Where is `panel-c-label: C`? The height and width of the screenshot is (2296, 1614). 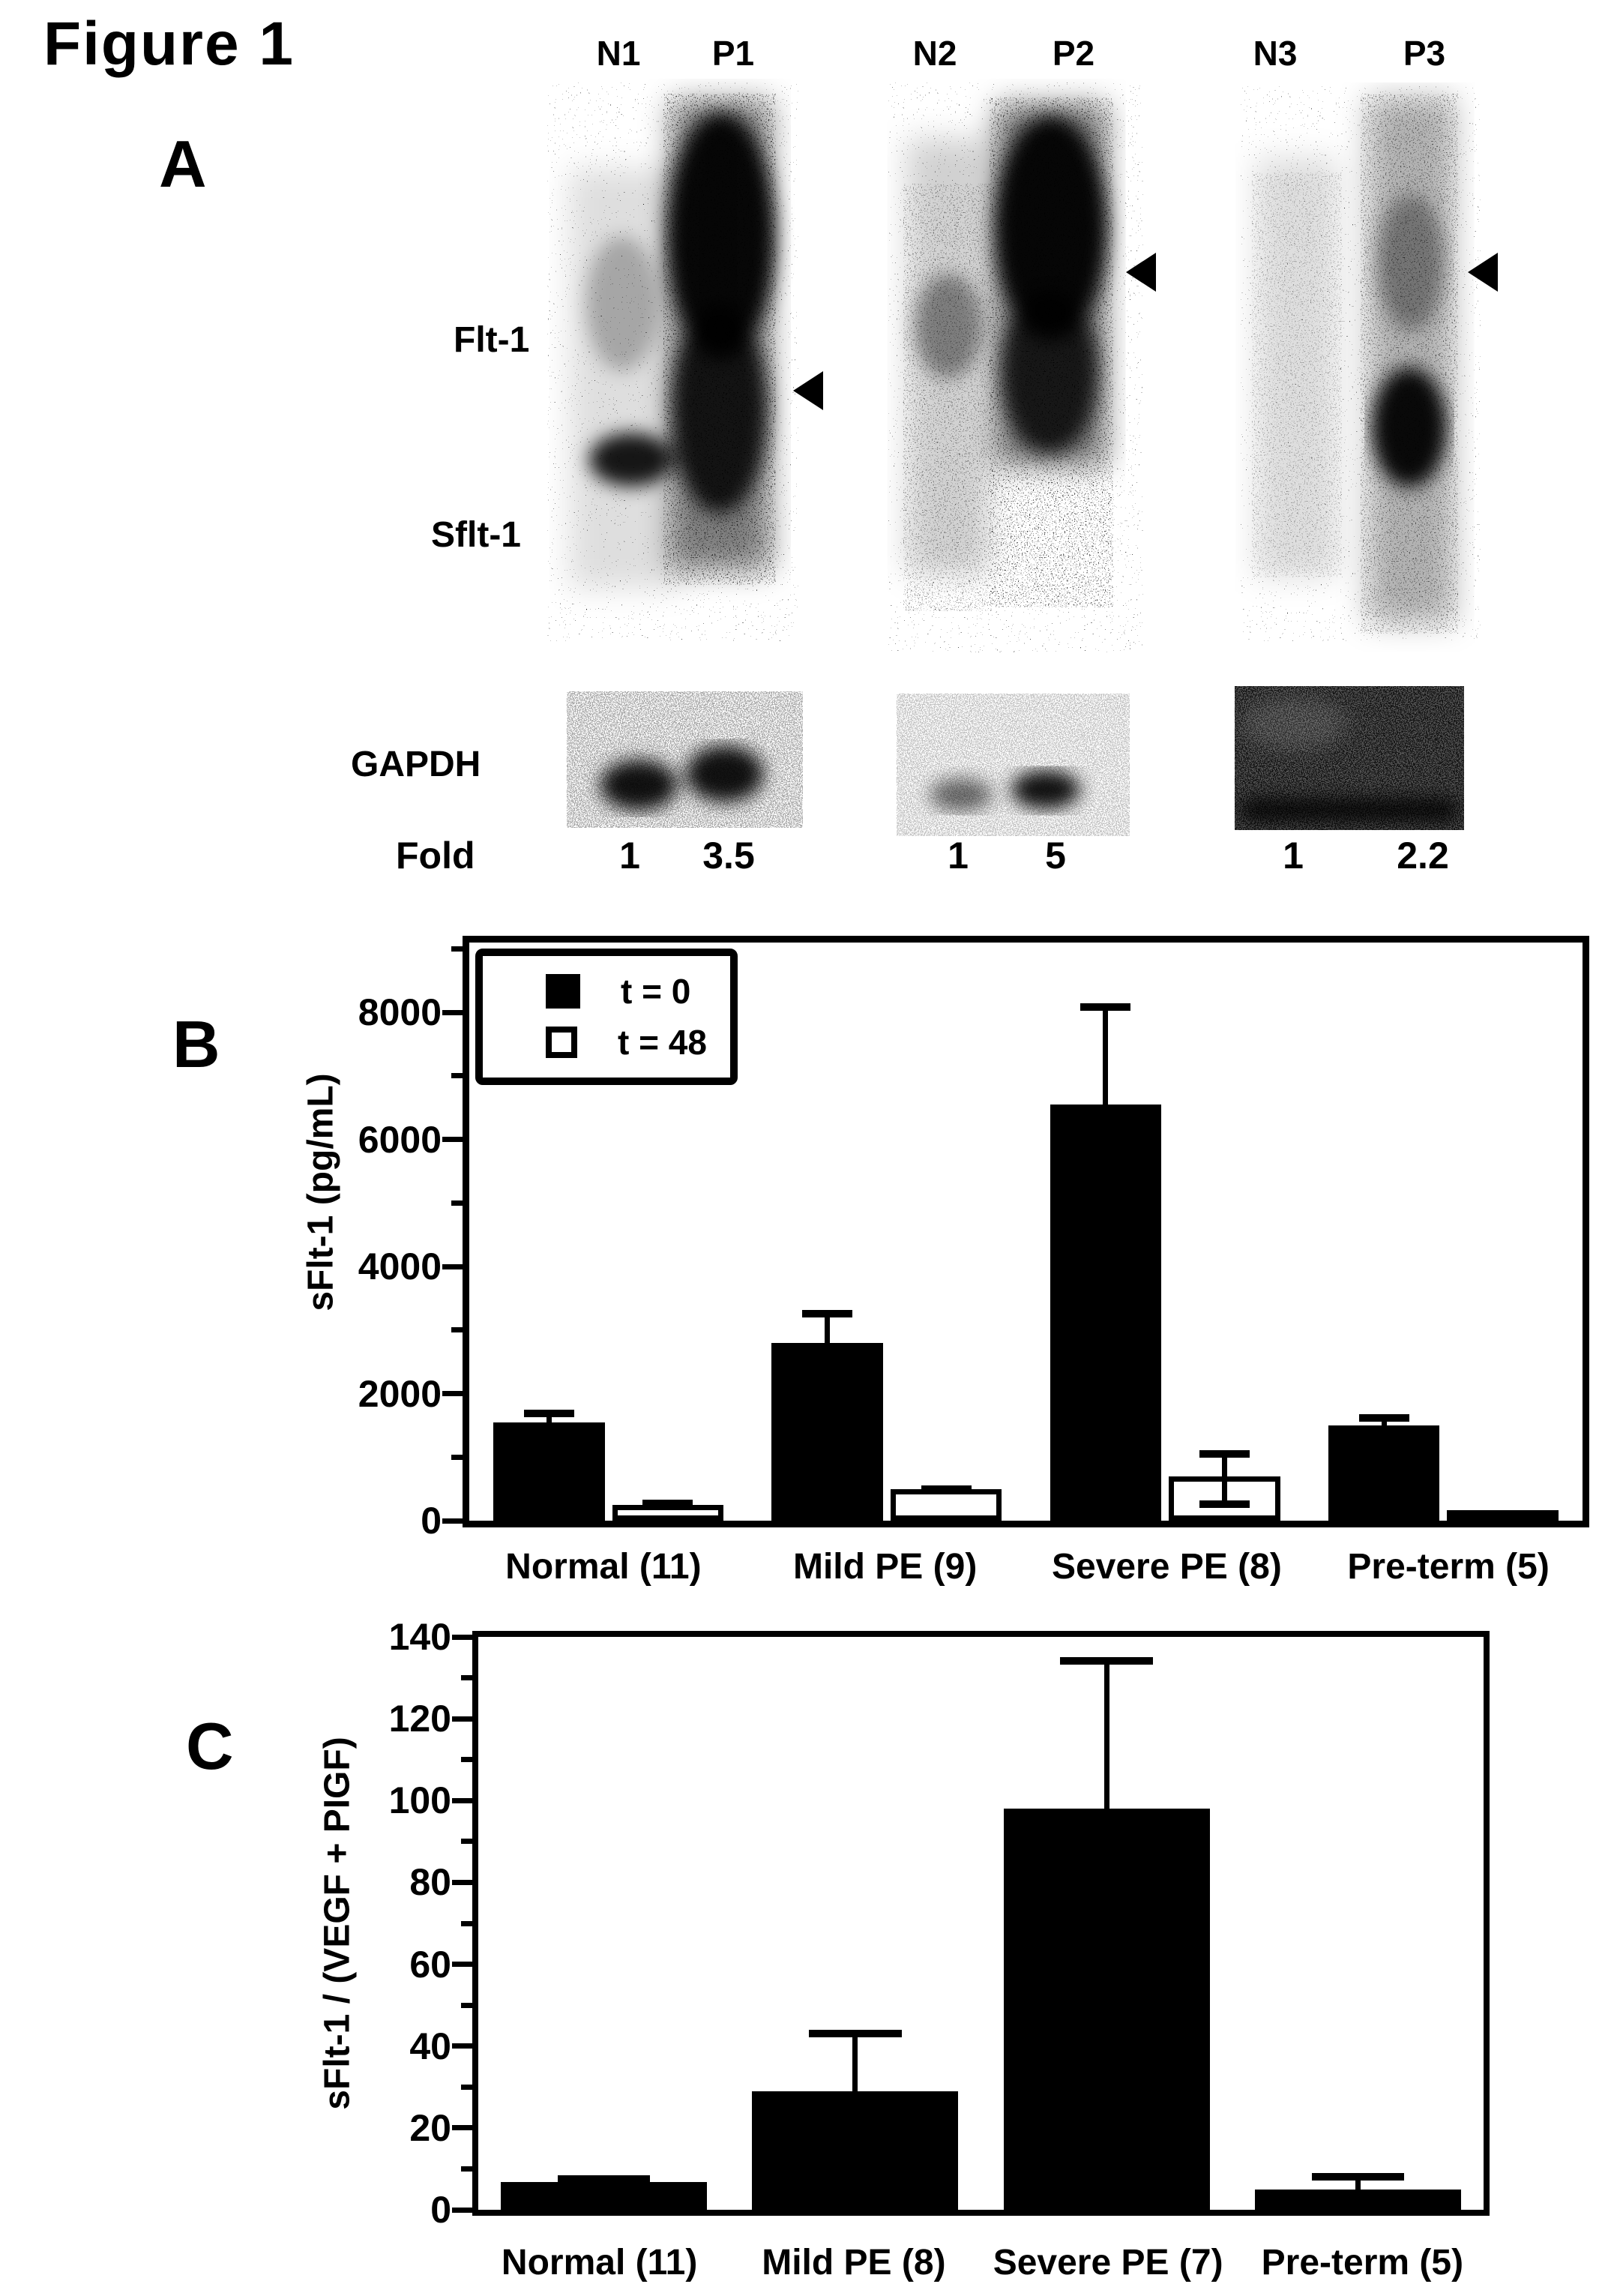 panel-c-label: C is located at coordinates (210, 1746).